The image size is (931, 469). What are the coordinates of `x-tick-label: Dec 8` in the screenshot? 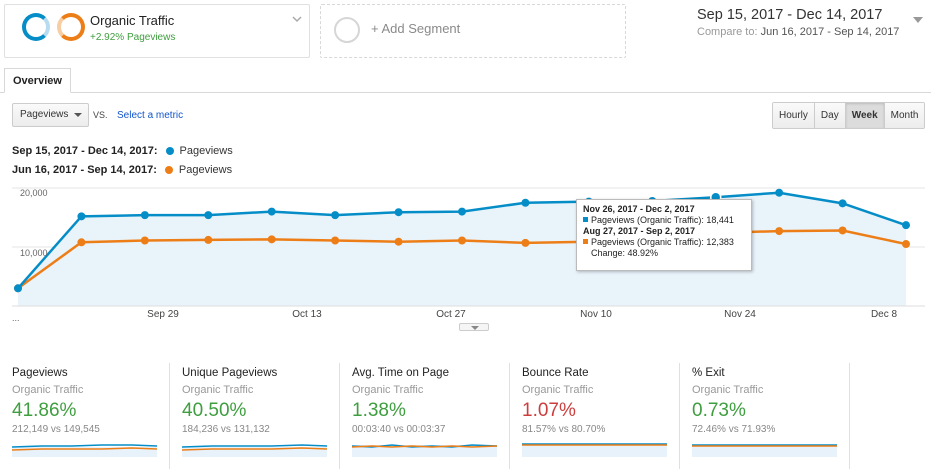 It's located at (884, 314).